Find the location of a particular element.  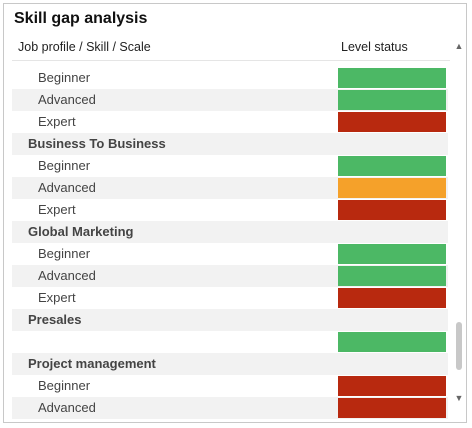

header-divider is located at coordinates (231, 60).